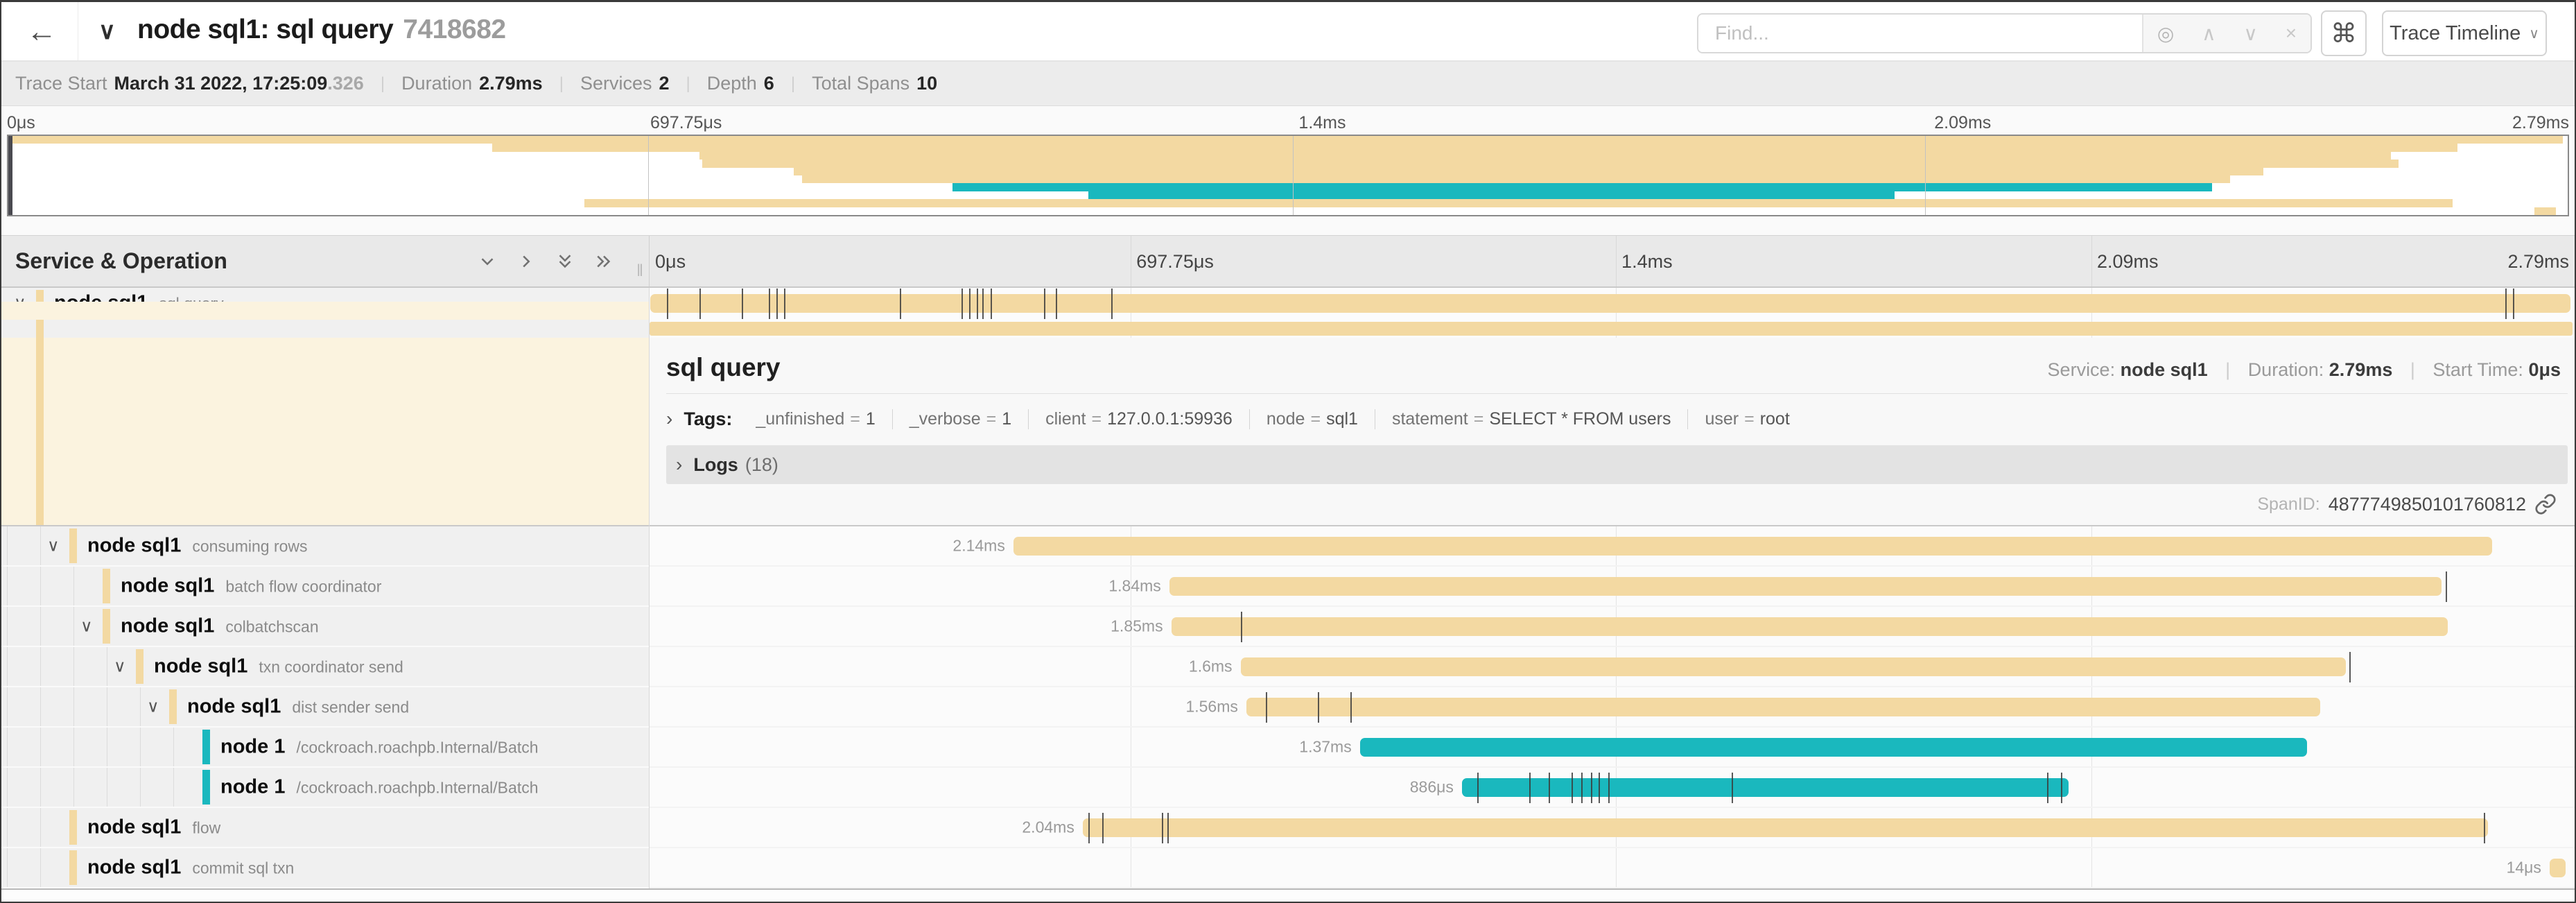  I want to click on tag-key: _unfinished, so click(800, 419).